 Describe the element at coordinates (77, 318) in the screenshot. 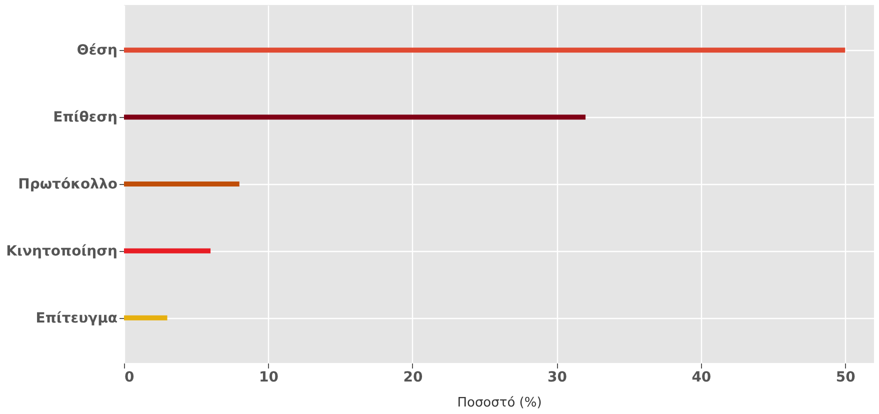

I see `y-tick-label: Επίτευγμα` at that location.